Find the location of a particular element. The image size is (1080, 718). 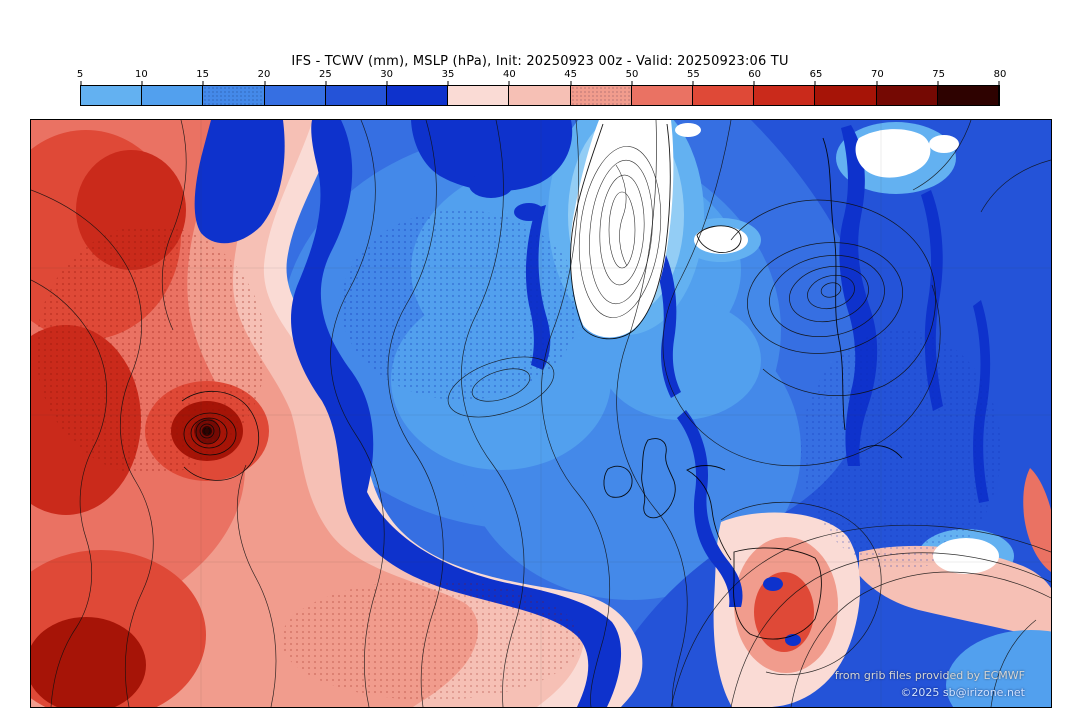

colorbar-tick-label: 20 is located at coordinates (264, 74).